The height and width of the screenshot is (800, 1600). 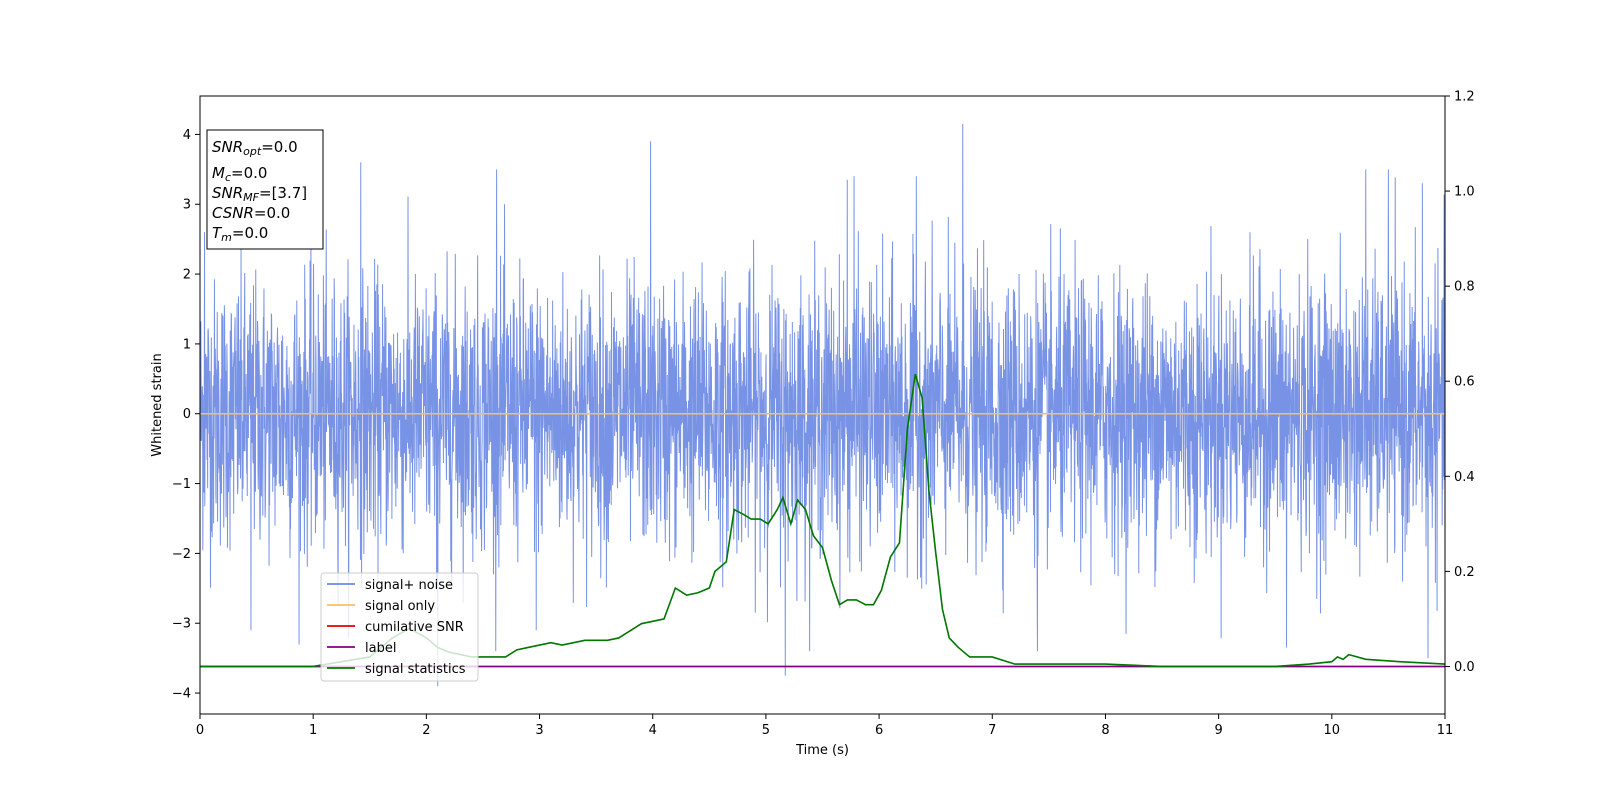 I want to click on y-left-tick-label: 3, so click(x=187, y=205).